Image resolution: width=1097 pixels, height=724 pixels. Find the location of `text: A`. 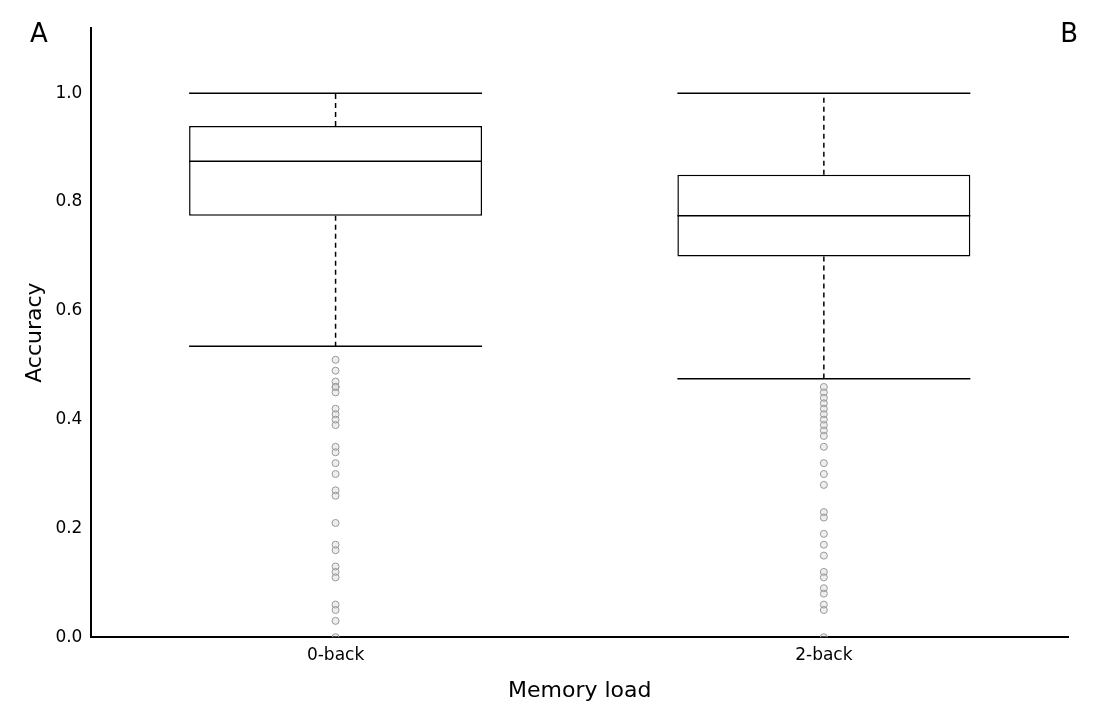

text: A is located at coordinates (39, 32).